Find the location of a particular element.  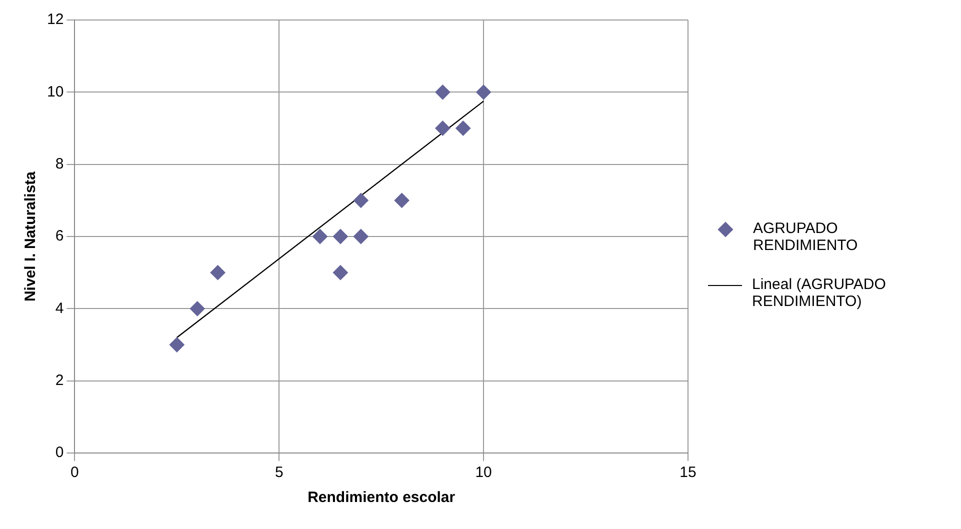

y-tick-label: 8 is located at coordinates (59, 163).